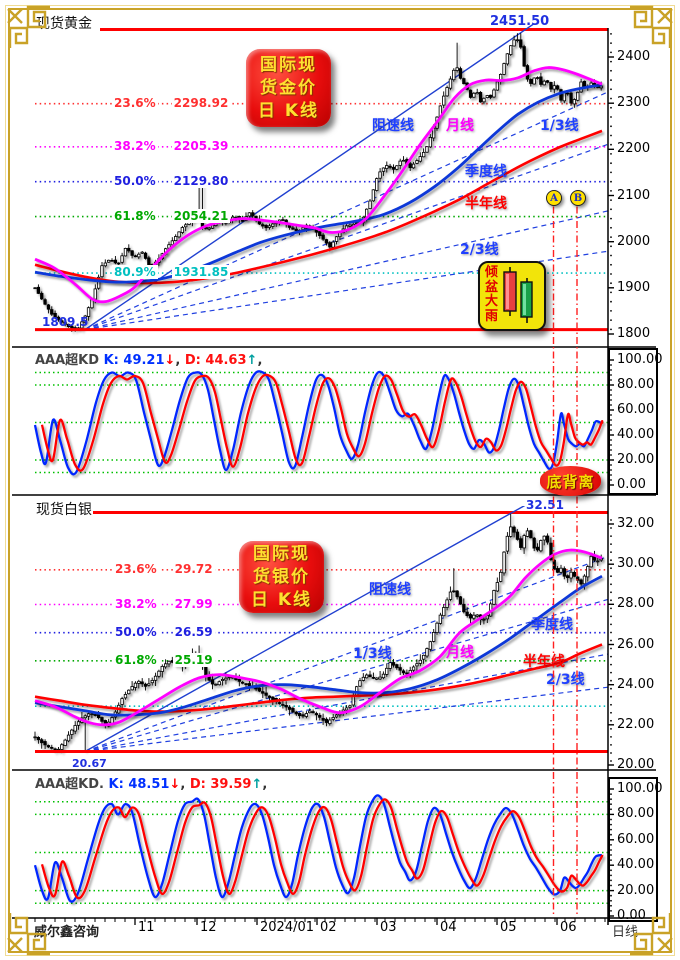 The image size is (680, 960). What do you see at coordinates (634, 56) in the screenshot?
I see `gold-price-axis-label: 2400` at bounding box center [634, 56].